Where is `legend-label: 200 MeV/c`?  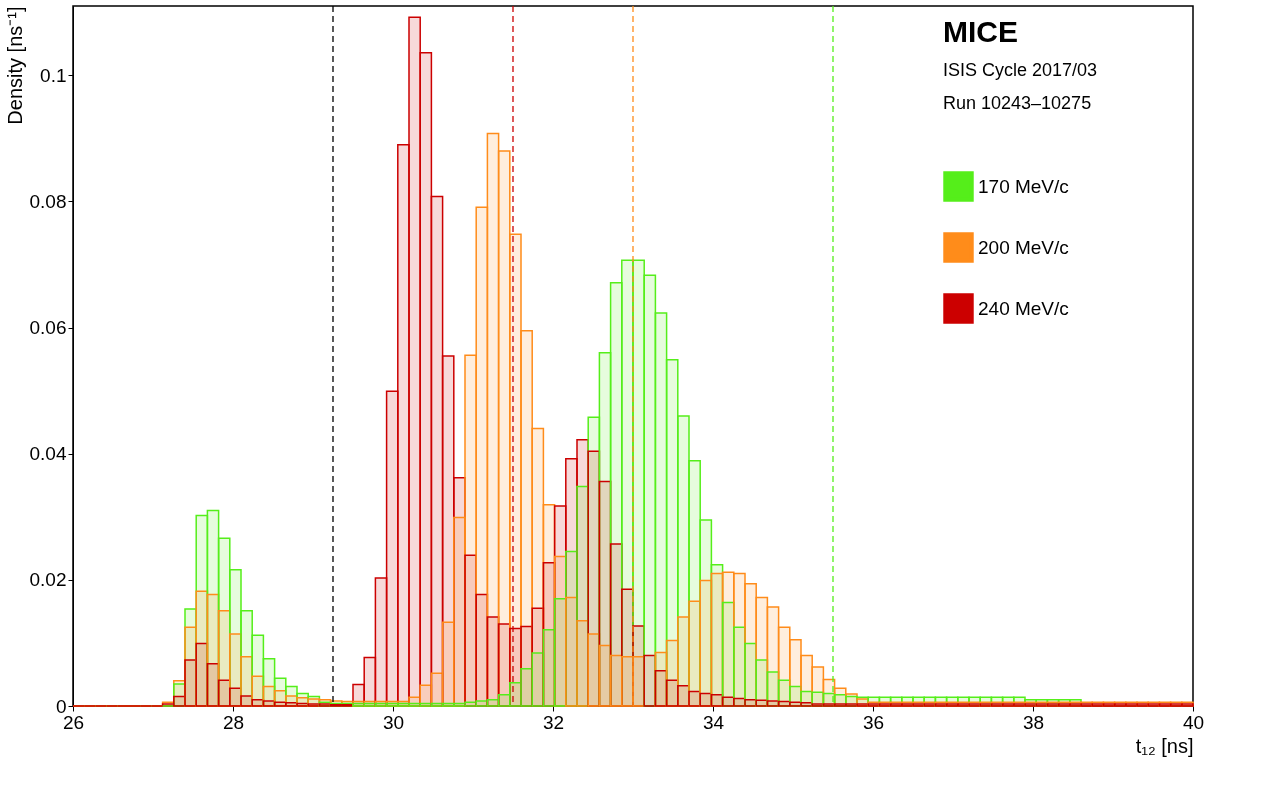
legend-label: 200 MeV/c is located at coordinates (1023, 247).